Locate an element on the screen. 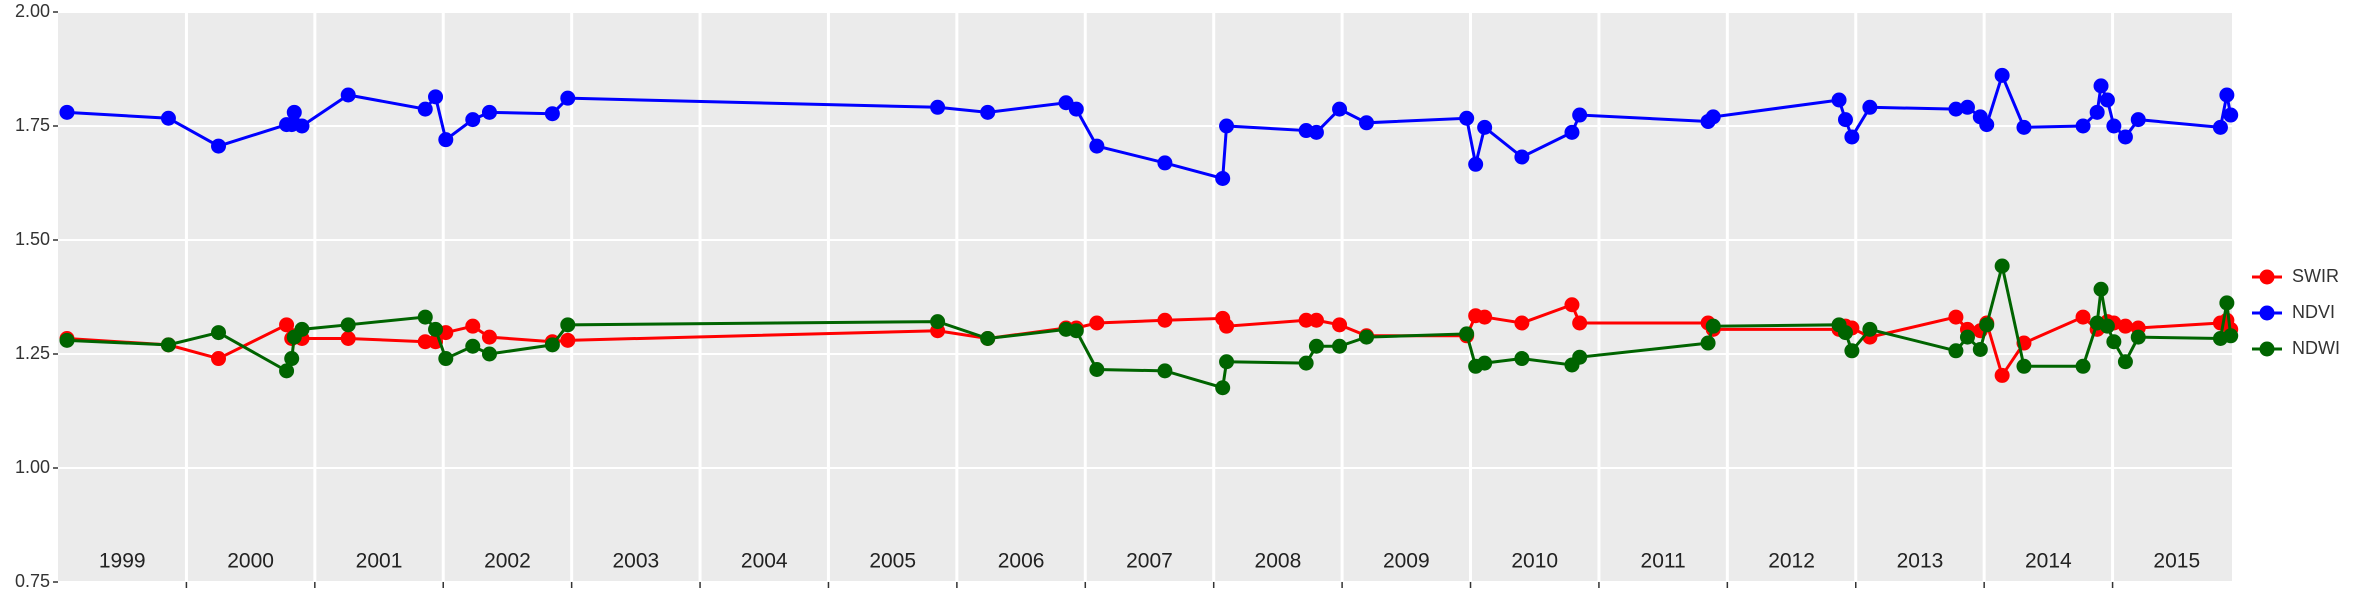 The image size is (2378, 593). year-label: 2011 is located at coordinates (1663, 561).